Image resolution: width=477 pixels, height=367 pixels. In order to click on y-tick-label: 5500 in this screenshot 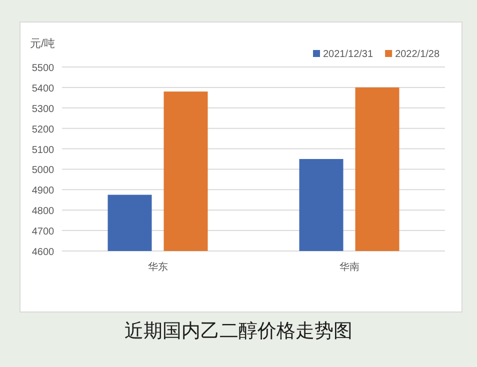, I will do `click(43, 68)`.